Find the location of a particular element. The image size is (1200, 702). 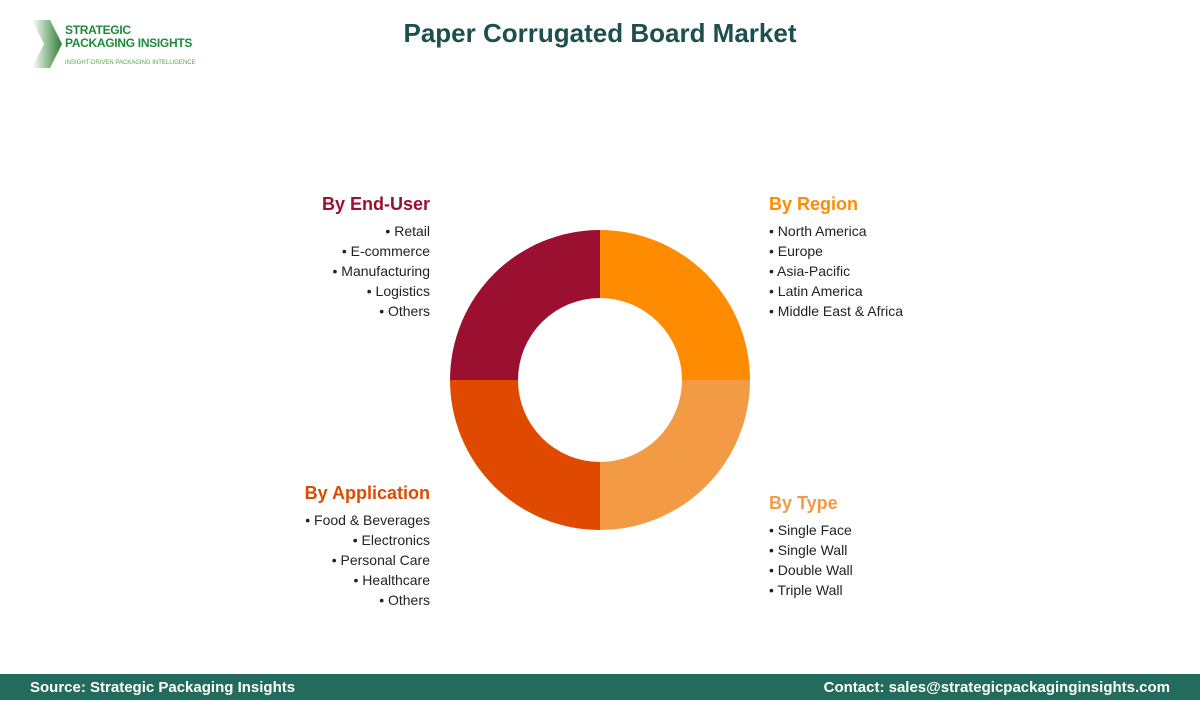

segment-type is located at coordinates (675, 455).